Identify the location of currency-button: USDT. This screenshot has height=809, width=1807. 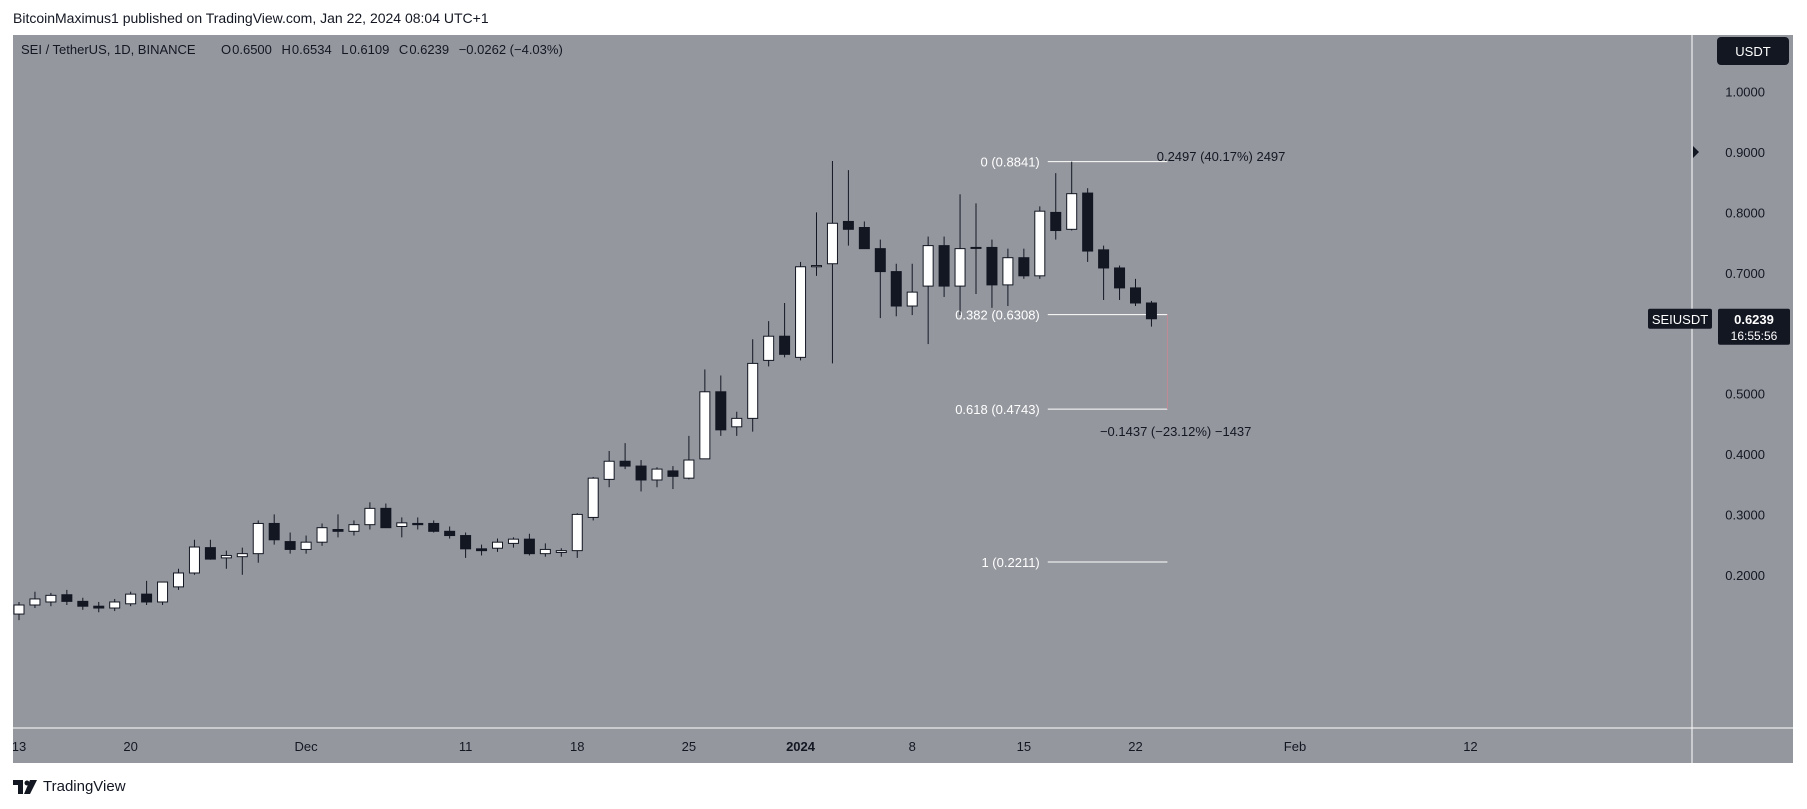
(1753, 51).